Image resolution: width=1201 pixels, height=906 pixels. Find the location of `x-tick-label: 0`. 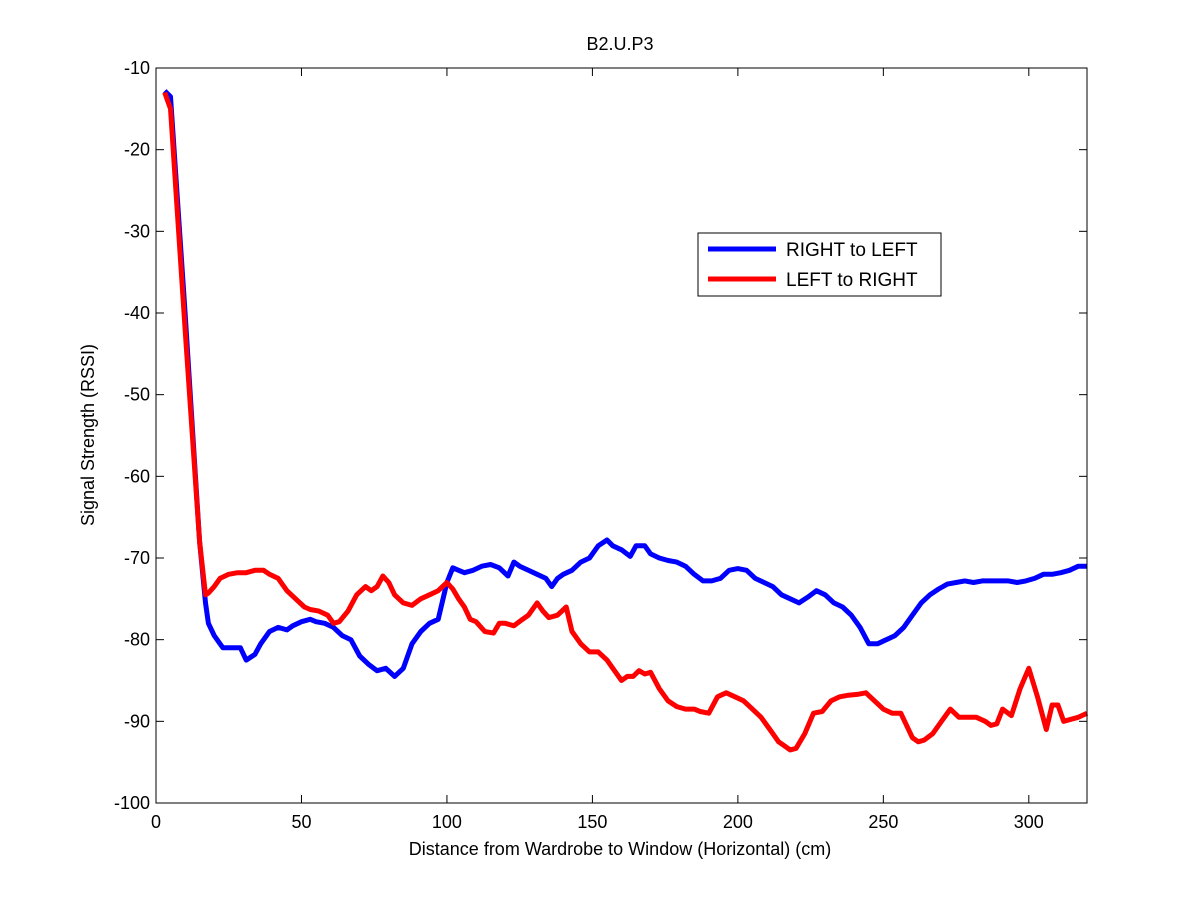

x-tick-label: 0 is located at coordinates (156, 822).